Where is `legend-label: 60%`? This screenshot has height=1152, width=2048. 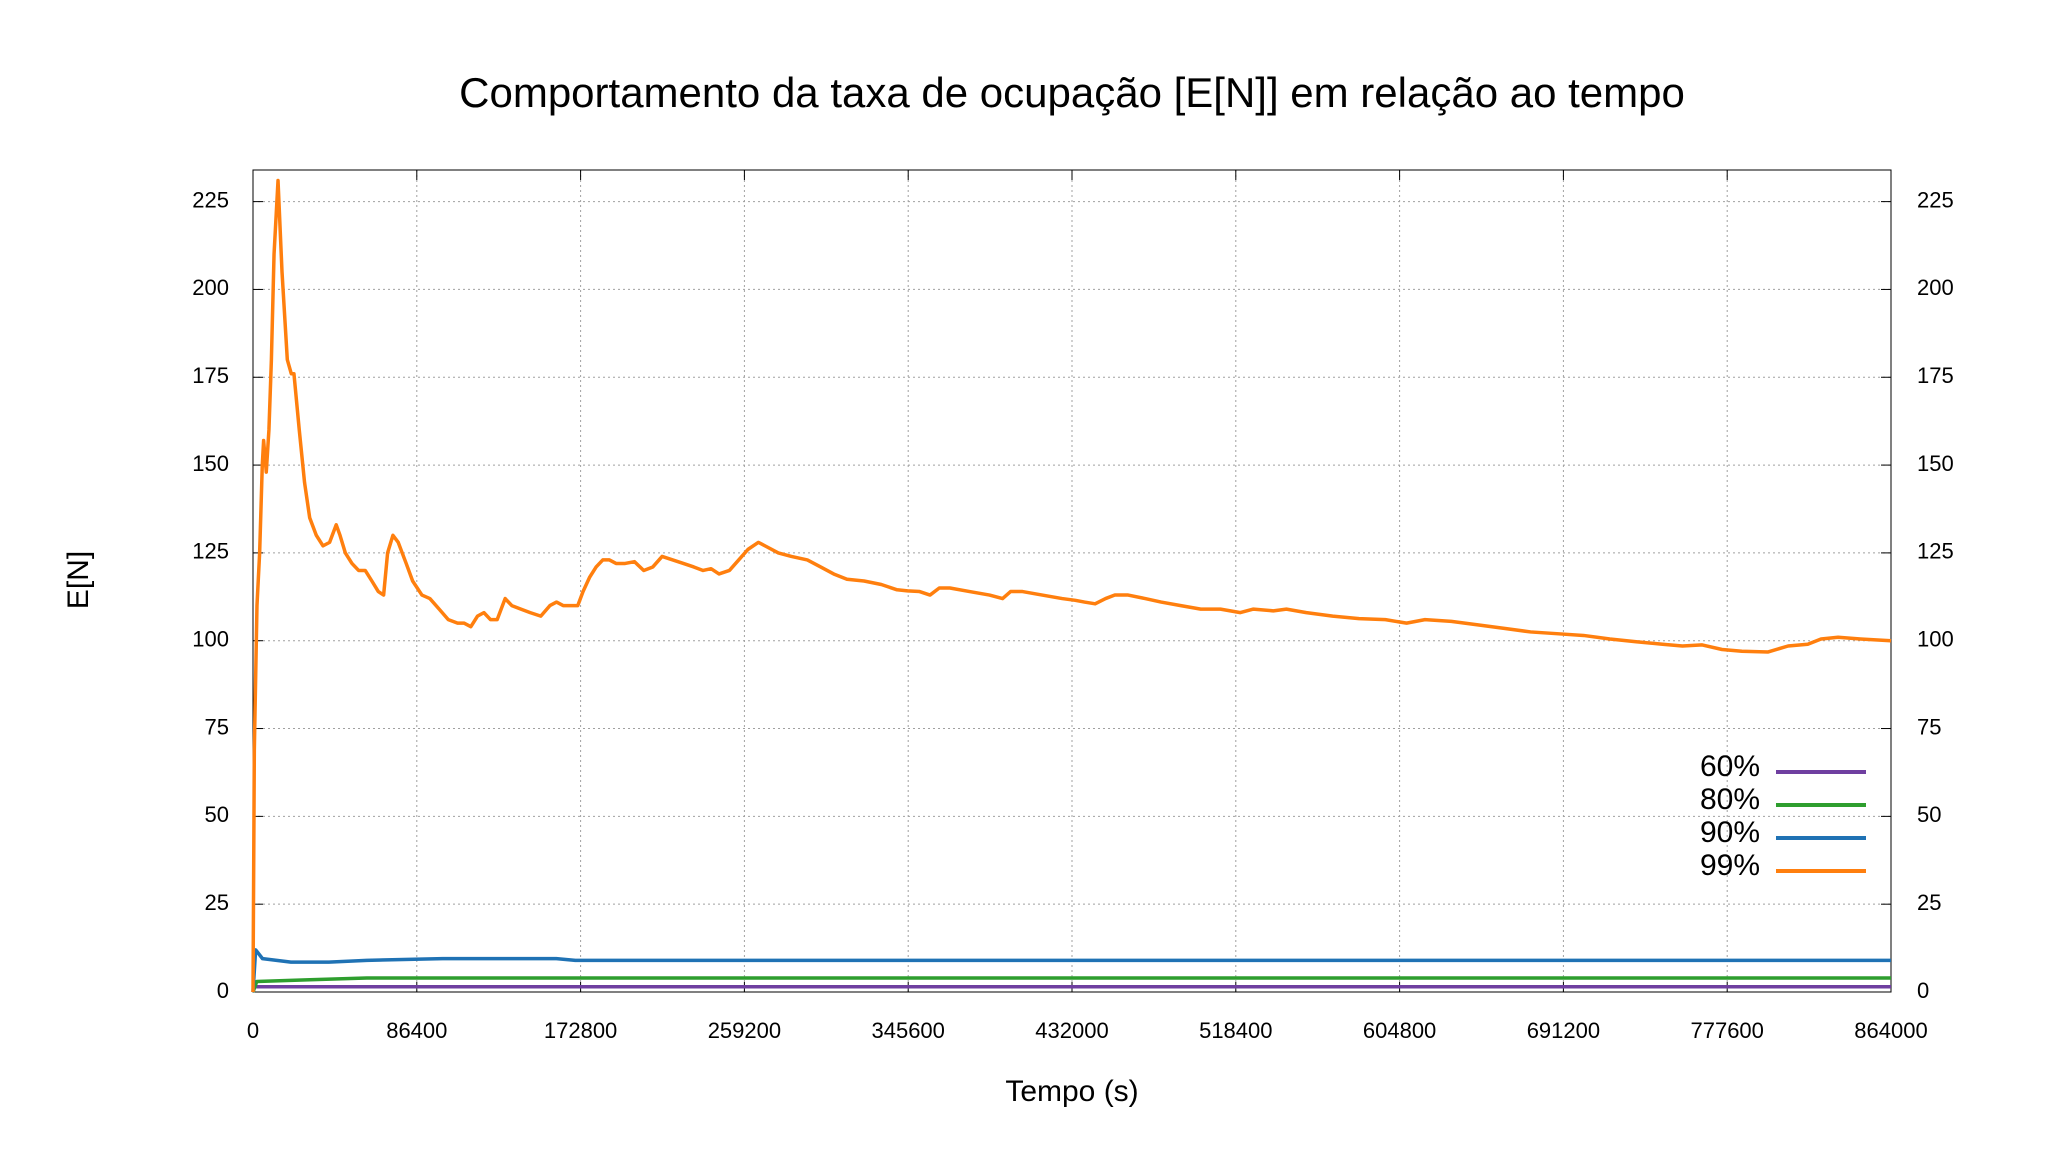 legend-label: 60% is located at coordinates (1730, 766).